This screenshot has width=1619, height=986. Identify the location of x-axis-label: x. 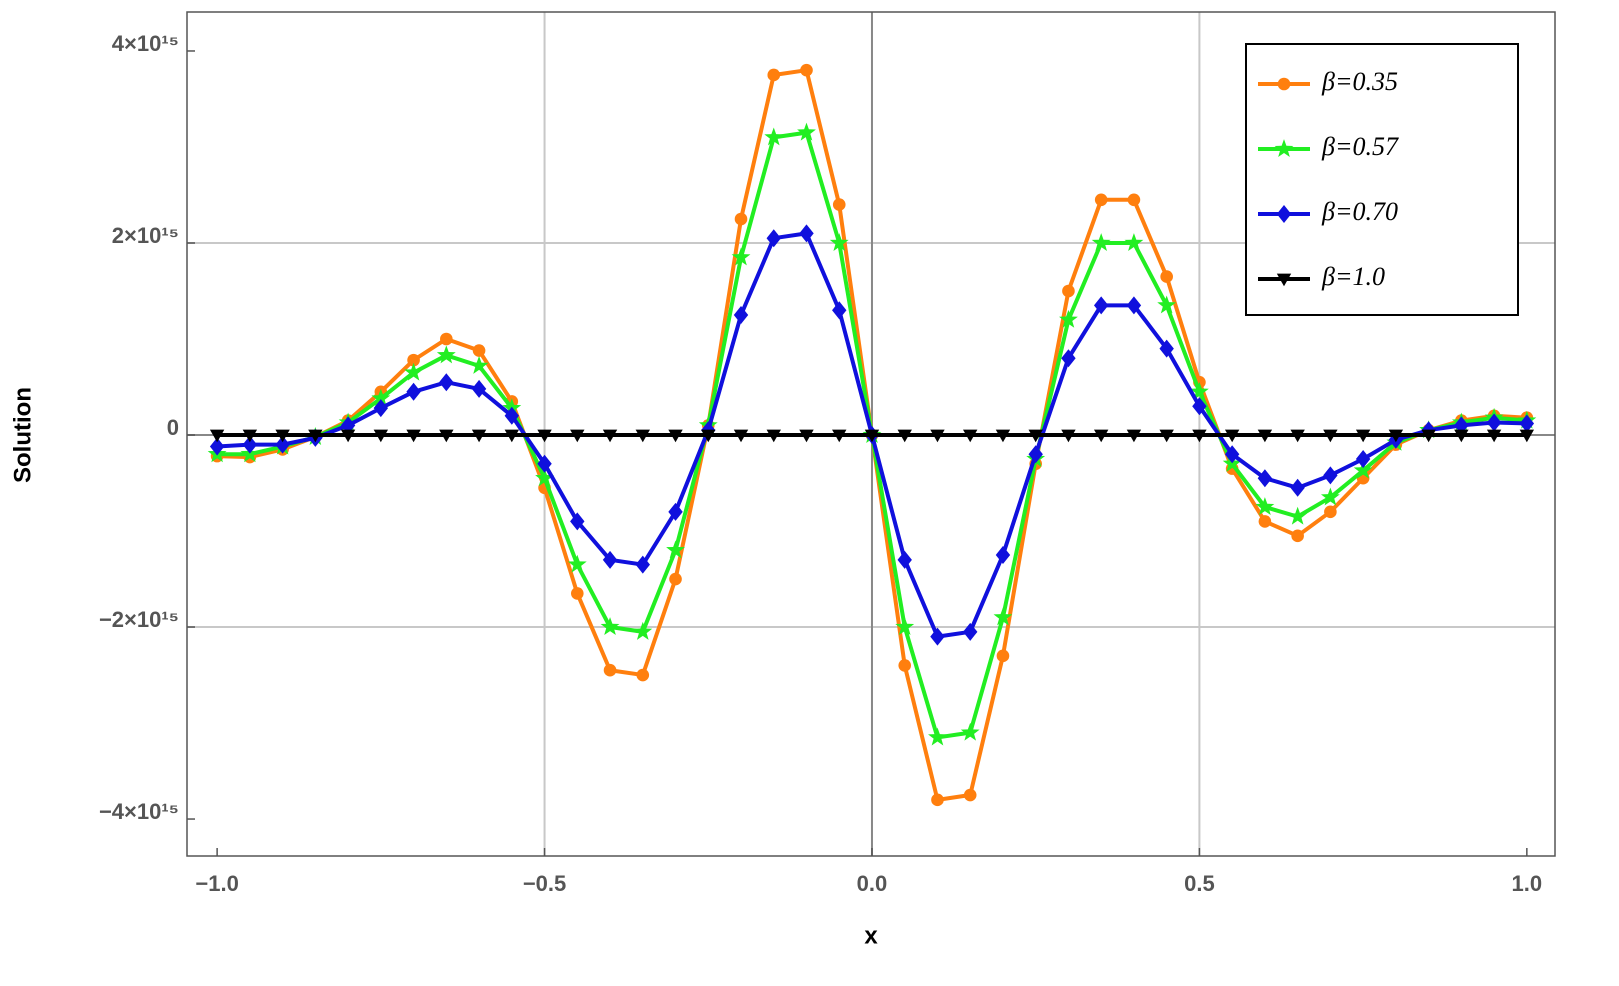
(871, 935).